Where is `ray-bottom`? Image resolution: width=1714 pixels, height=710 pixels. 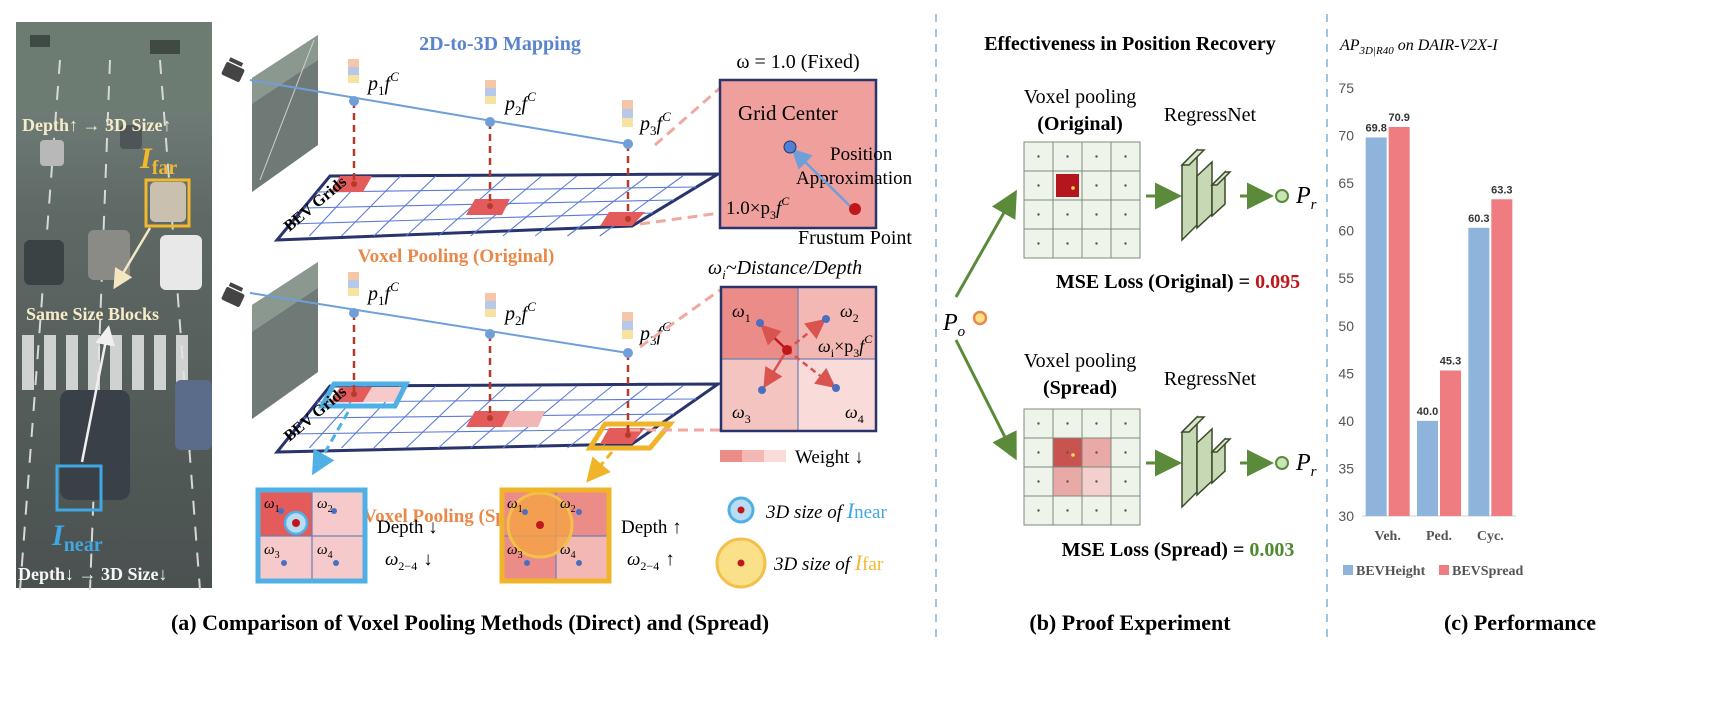
ray-bottom is located at coordinates (439, 323).